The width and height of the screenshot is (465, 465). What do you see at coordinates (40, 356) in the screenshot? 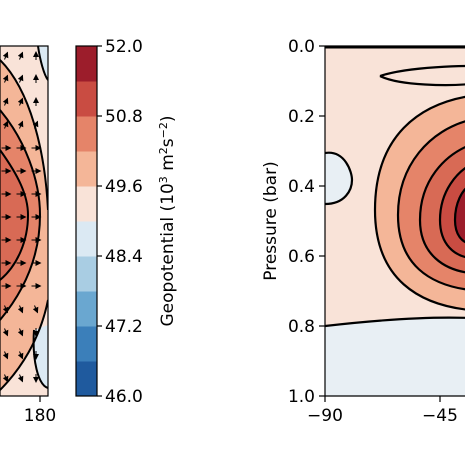
I see `left-contour-fill-blue-bottom` at bounding box center [40, 356].